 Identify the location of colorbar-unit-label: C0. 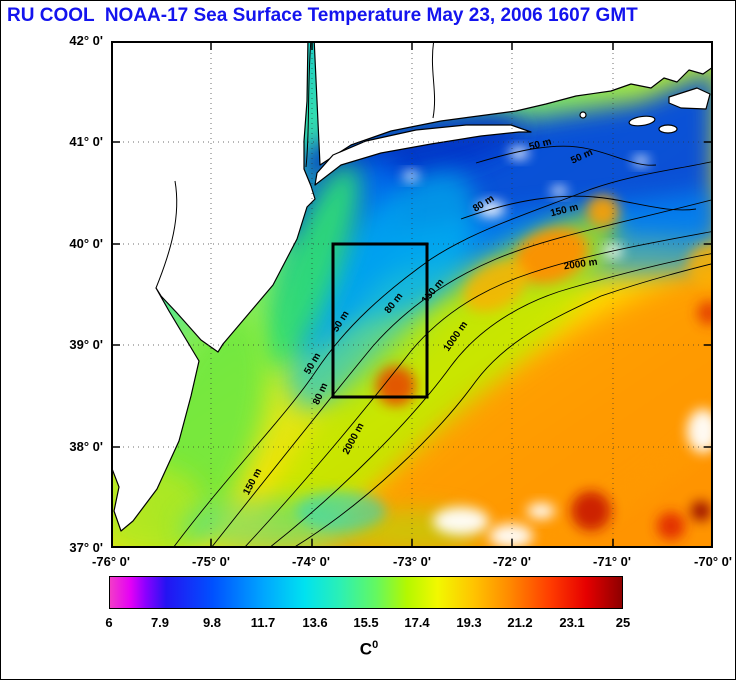
(369, 649).